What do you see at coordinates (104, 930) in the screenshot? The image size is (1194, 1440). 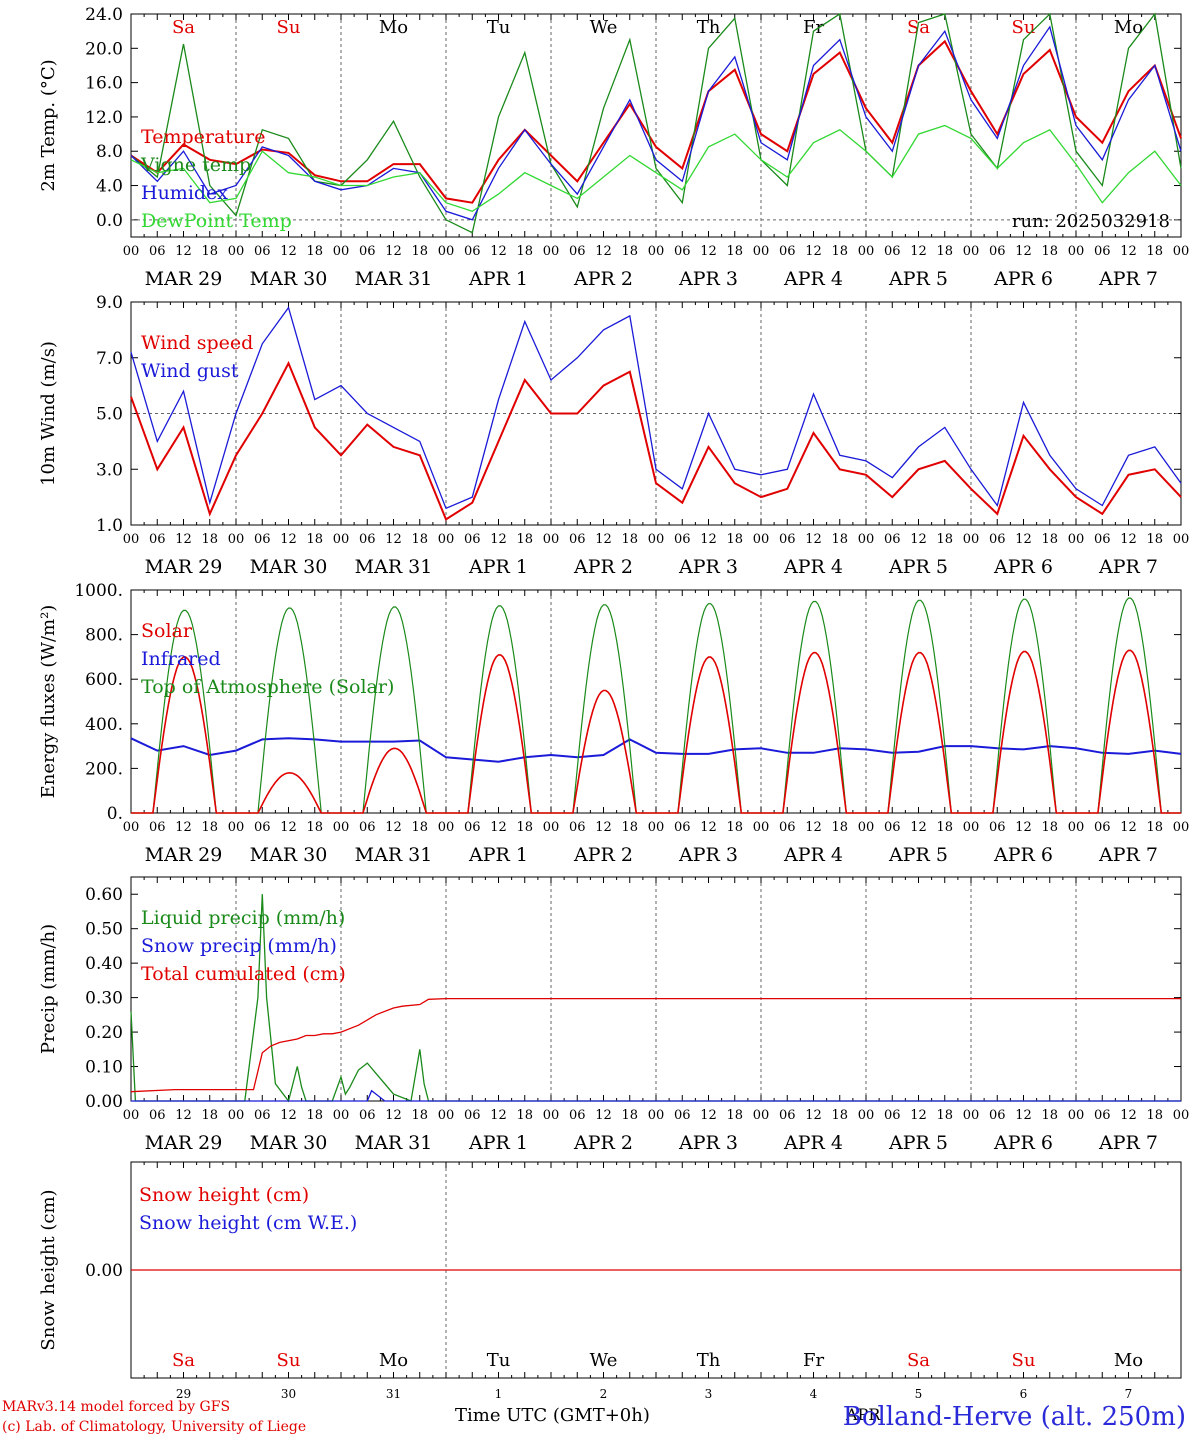 I see `y-tick-label: 0.50` at bounding box center [104, 930].